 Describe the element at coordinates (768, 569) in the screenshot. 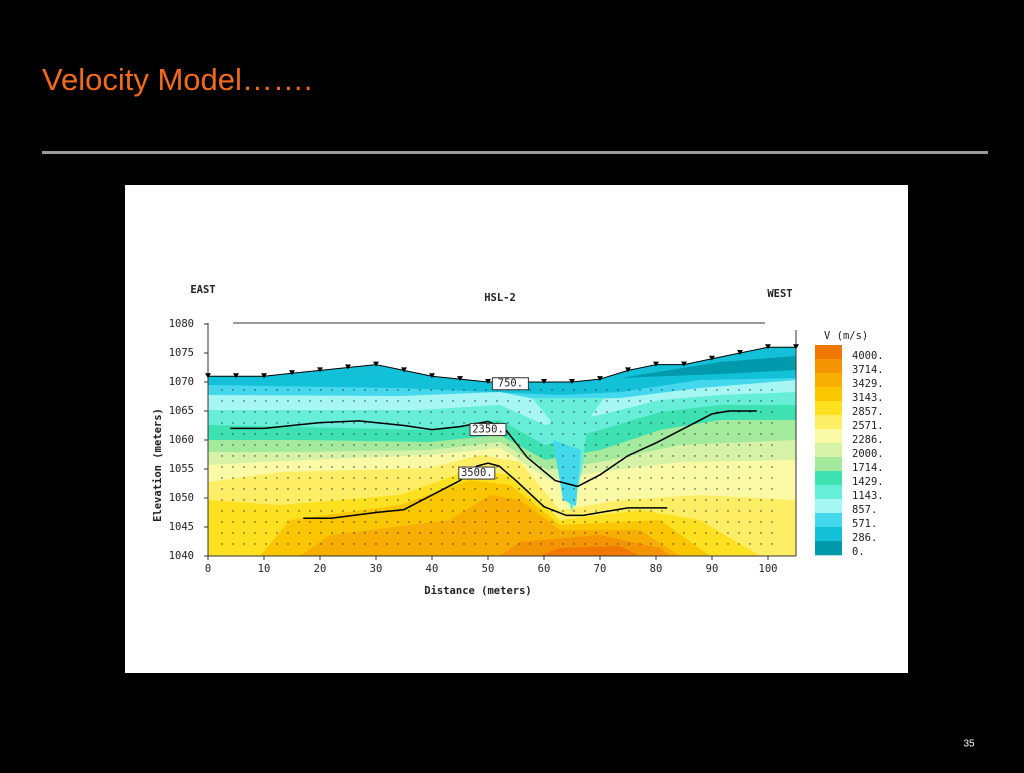

I see `x-tick-label: 100` at that location.